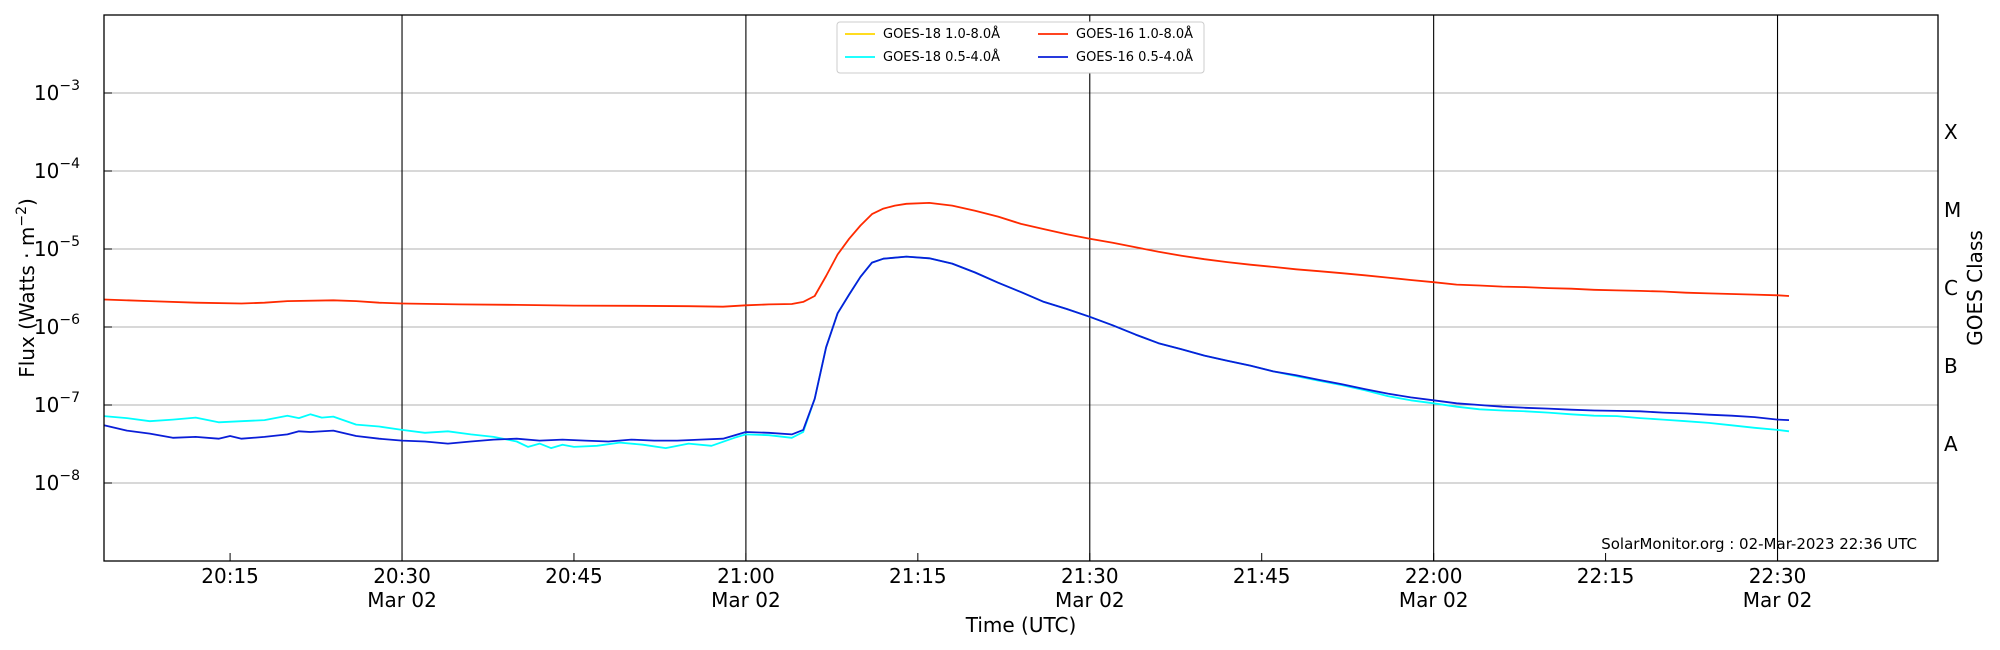 The width and height of the screenshot is (2000, 650). Describe the element at coordinates (946, 255) in the screenshot. I see `series-line` at that location.